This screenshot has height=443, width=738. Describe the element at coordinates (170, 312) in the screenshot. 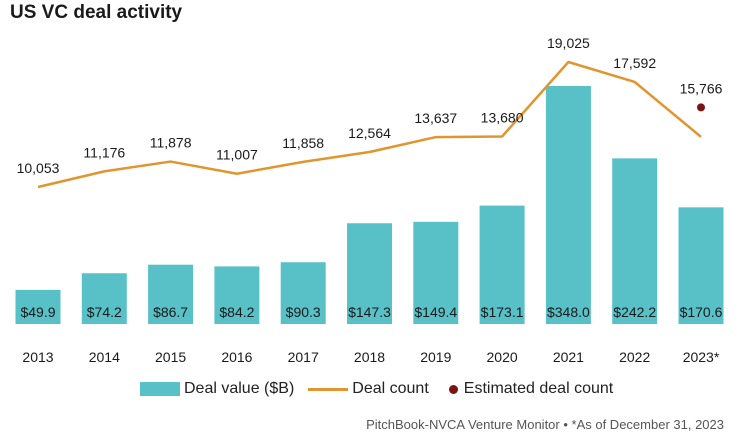

I see `bar-value-label: $86.7` at that location.